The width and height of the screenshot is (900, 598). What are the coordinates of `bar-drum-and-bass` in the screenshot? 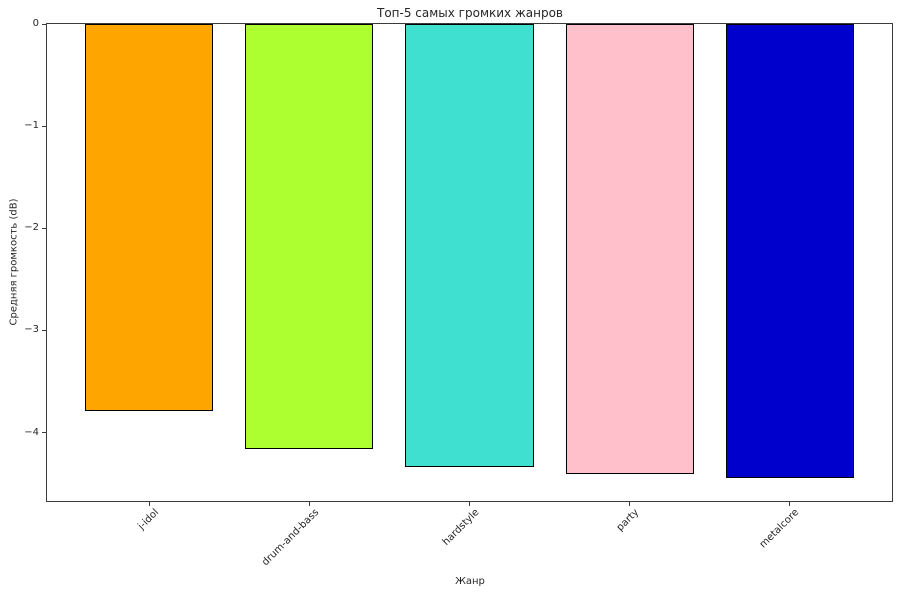 It's located at (309, 236).